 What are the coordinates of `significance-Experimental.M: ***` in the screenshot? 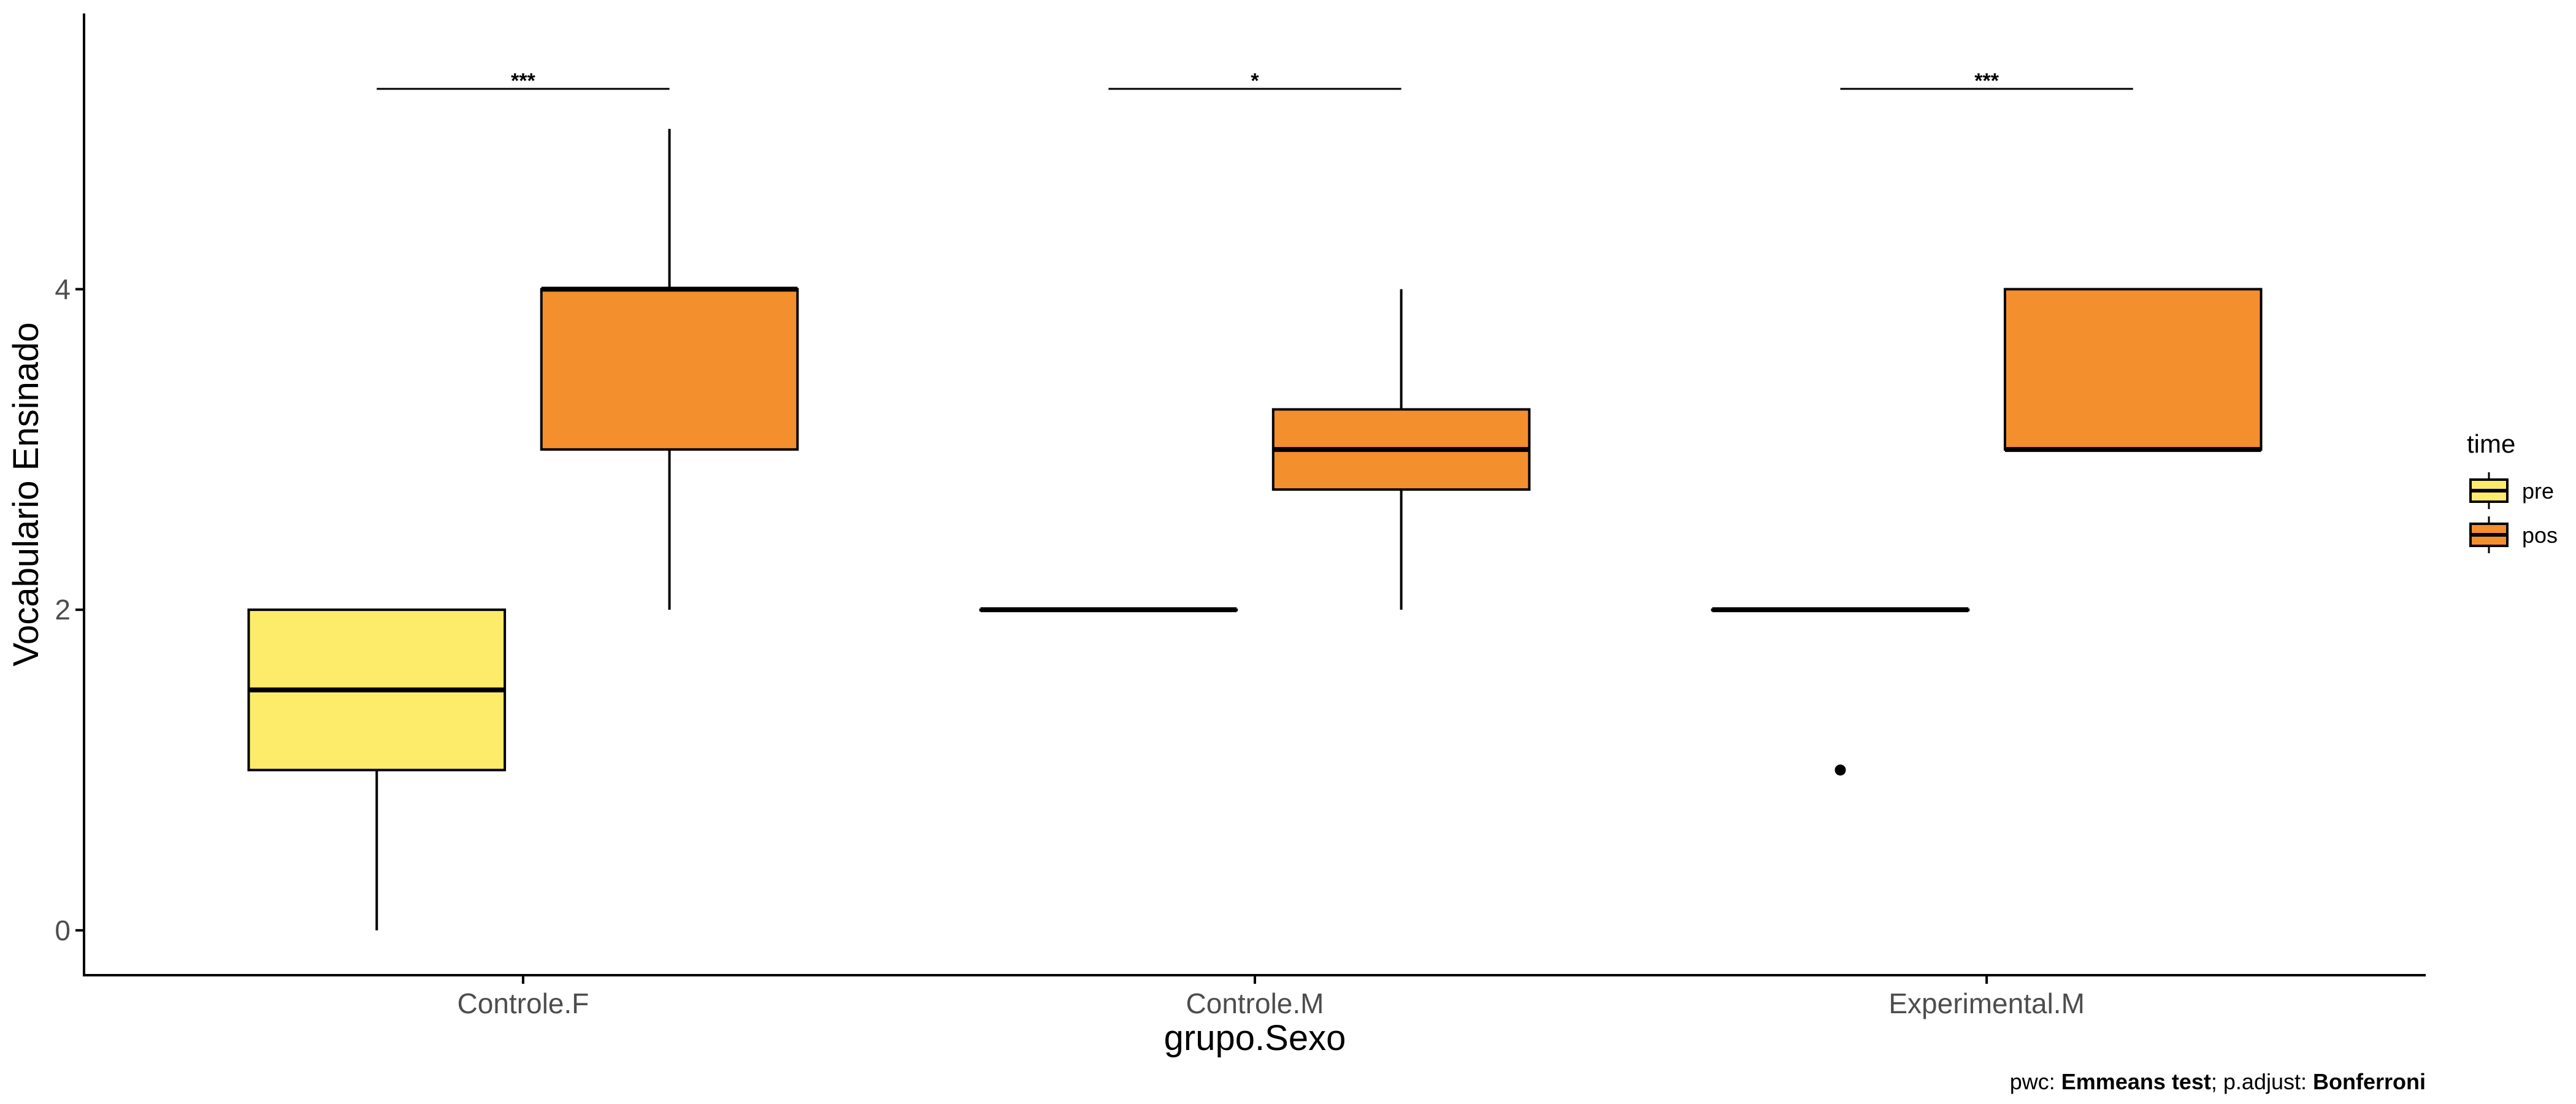 It's located at (1986, 81).